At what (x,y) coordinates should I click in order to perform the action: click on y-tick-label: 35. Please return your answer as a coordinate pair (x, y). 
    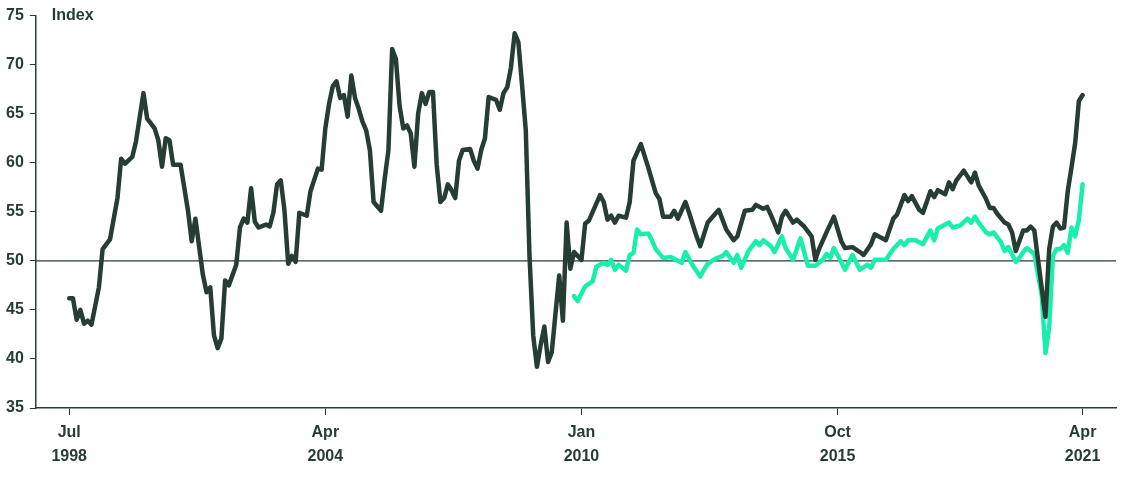
    Looking at the image, I should click on (15, 407).